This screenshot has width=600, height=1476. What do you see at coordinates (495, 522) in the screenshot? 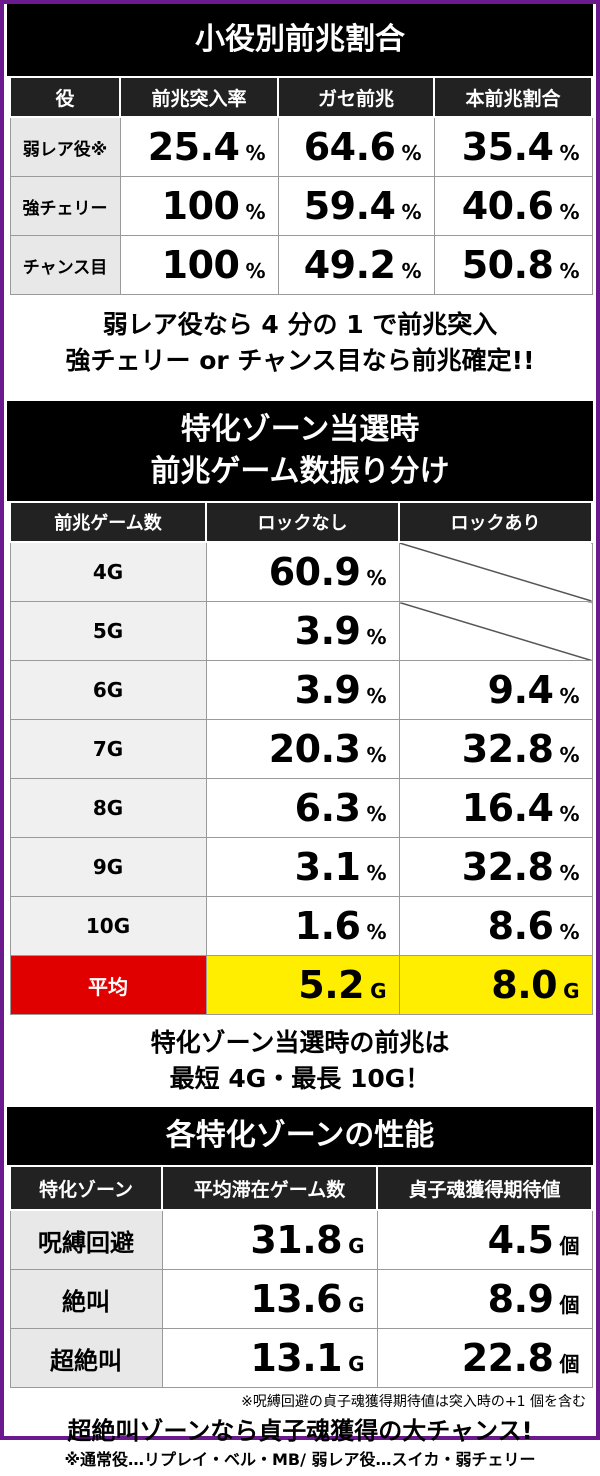
I see `header-lock: ロックあり` at bounding box center [495, 522].